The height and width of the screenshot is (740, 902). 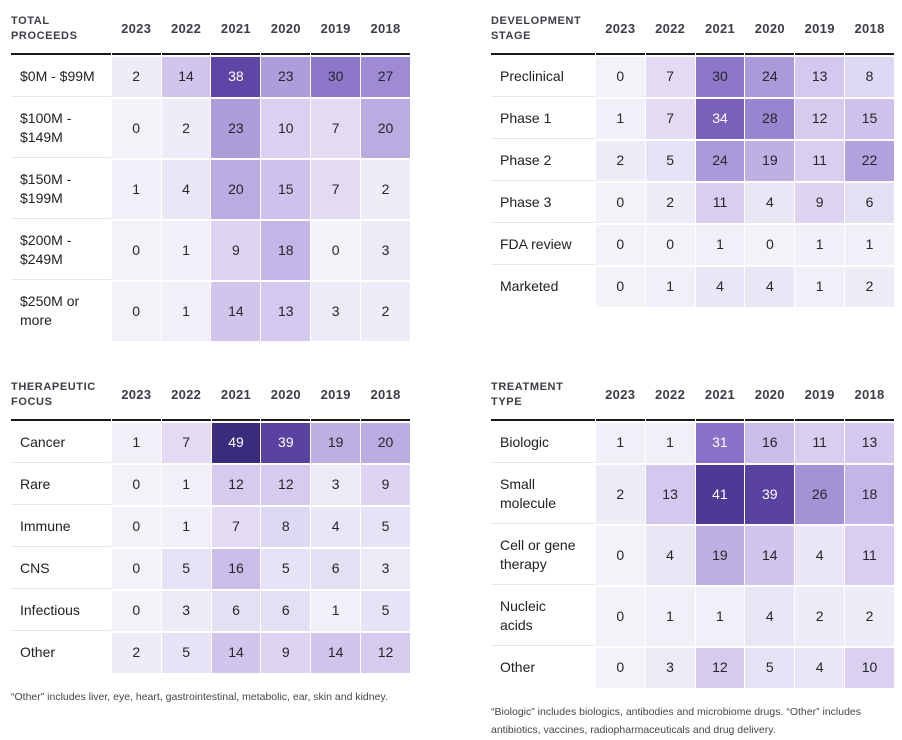 I want to click on table-row: Biologic 1 1 31 16 11 13, so click(x=692, y=442).